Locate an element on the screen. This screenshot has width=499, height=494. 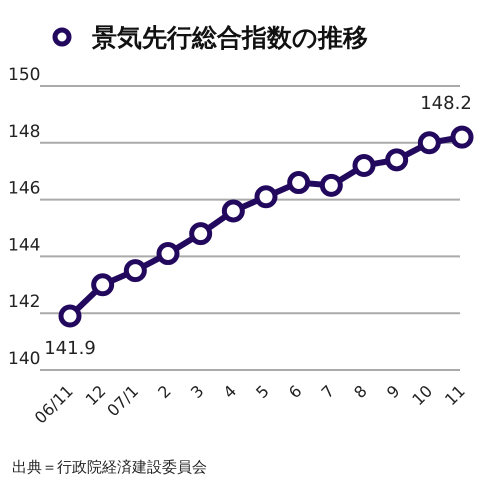
x-tick-label: 5 is located at coordinates (262, 391).